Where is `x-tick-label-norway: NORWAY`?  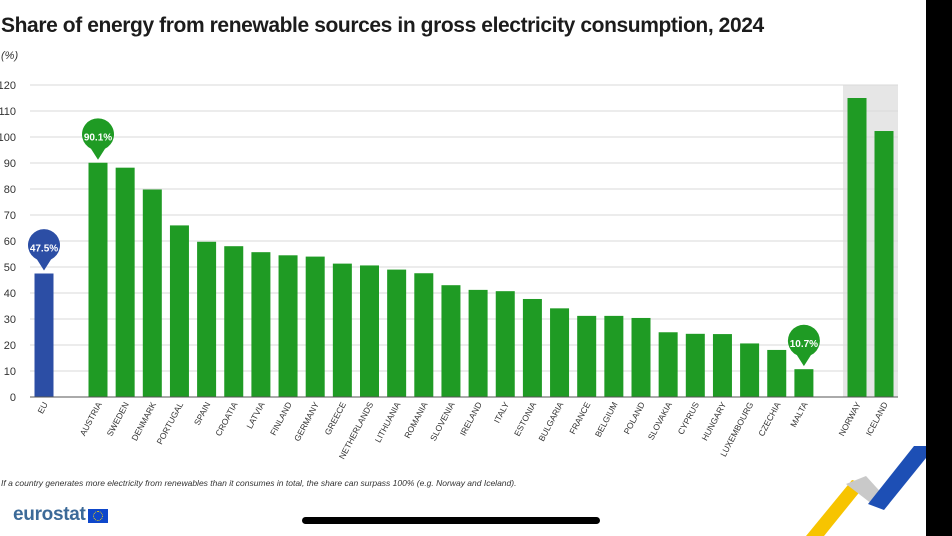
x-tick-label-norway: NORWAY is located at coordinates (849, 419).